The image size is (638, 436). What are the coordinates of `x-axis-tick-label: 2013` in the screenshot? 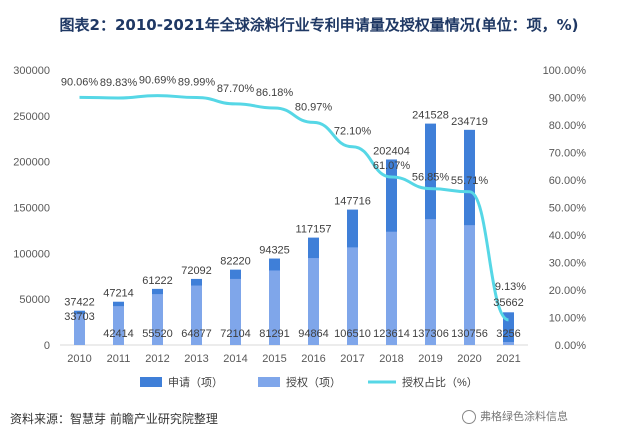 It's located at (196, 359).